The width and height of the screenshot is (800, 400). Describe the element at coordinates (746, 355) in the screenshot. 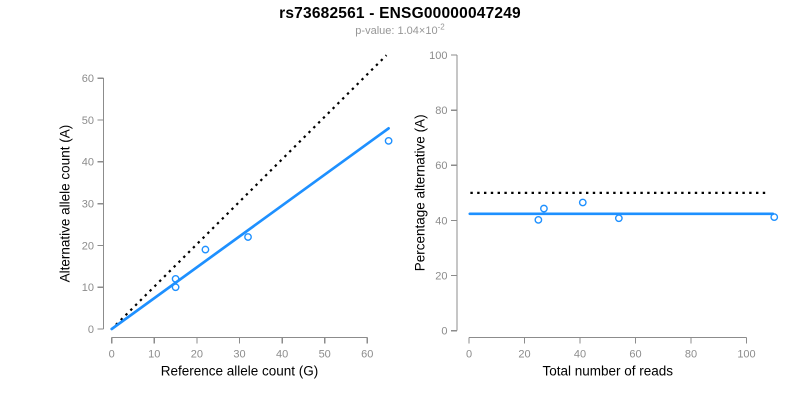

I see `x-tick-label: 100` at that location.